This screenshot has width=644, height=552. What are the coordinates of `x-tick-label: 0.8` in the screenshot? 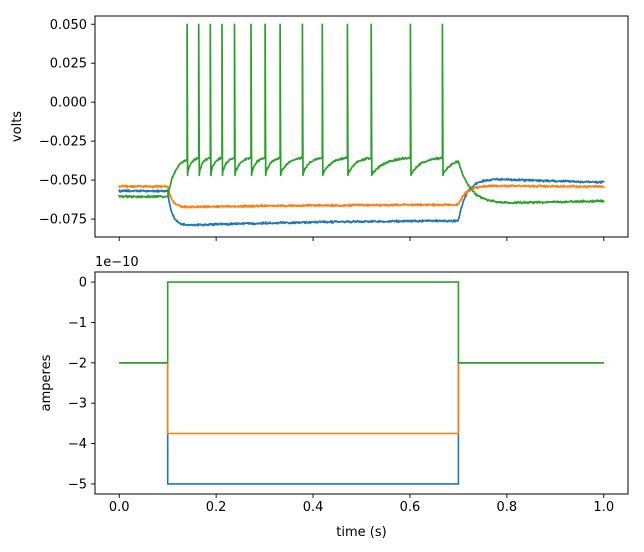 It's located at (507, 507).